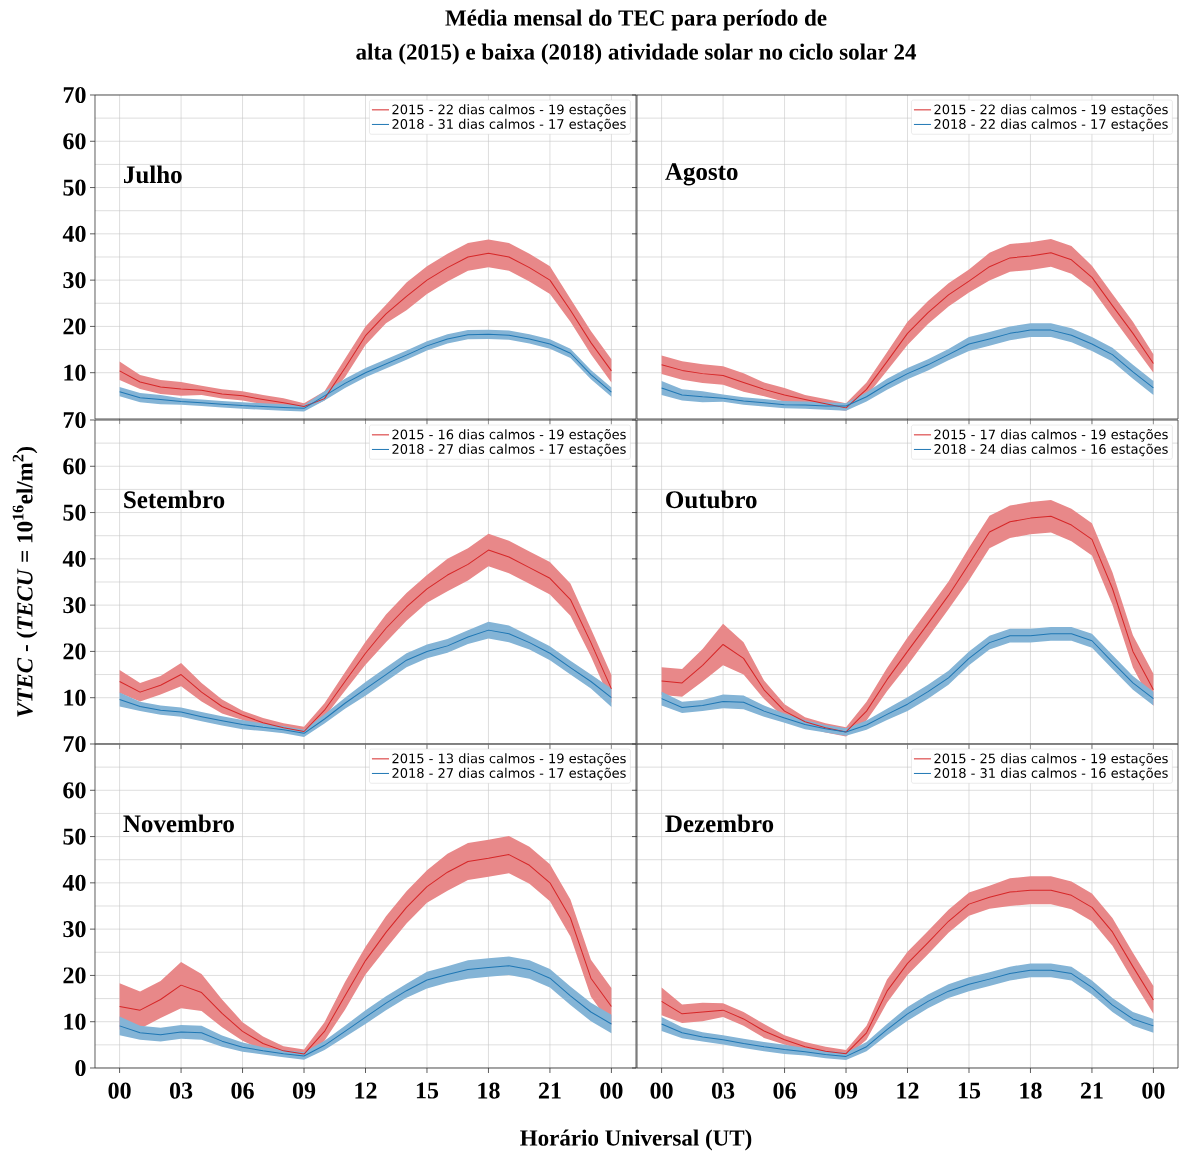 Image resolution: width=1181 pixels, height=1157 pixels. Describe the element at coordinates (80, 1068) in the screenshot. I see `y-tick-label: 0` at that location.